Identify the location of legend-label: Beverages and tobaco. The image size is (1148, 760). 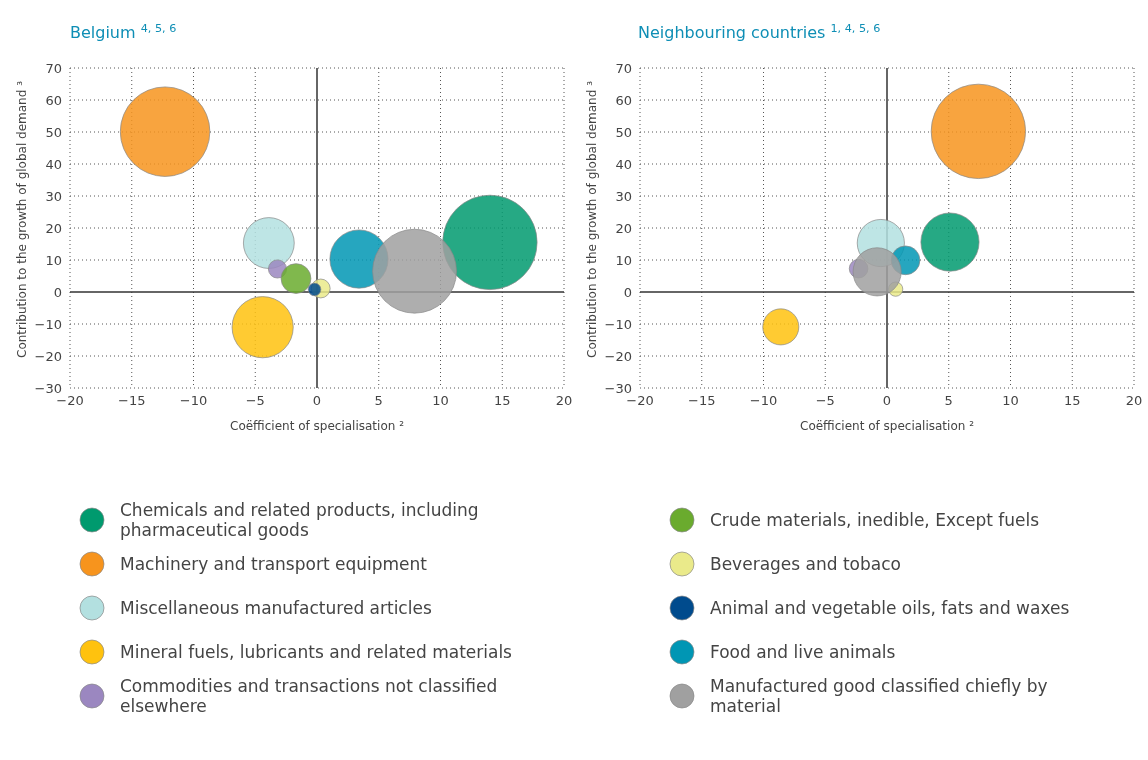
(805, 564).